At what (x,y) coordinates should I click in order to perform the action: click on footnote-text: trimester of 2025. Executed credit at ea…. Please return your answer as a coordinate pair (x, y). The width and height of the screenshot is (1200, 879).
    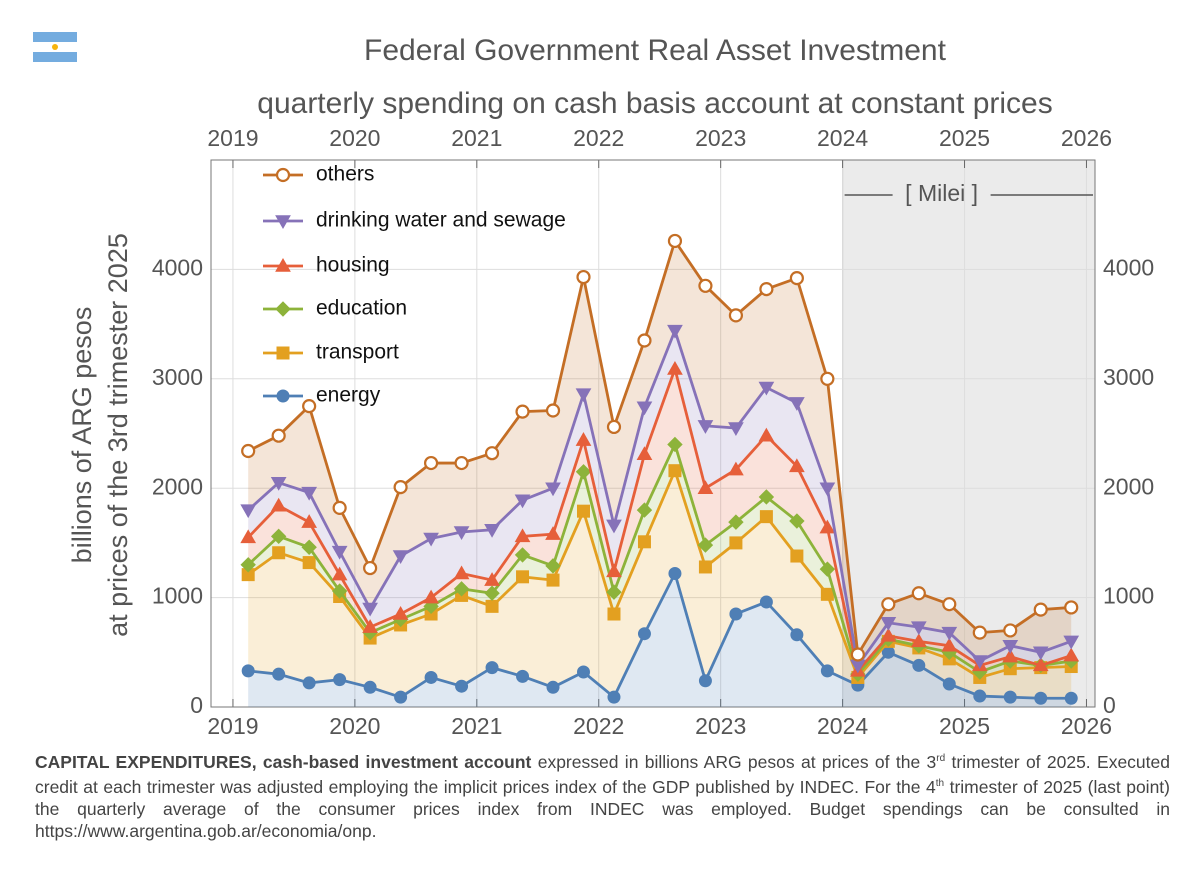
    Looking at the image, I should click on (602, 774).